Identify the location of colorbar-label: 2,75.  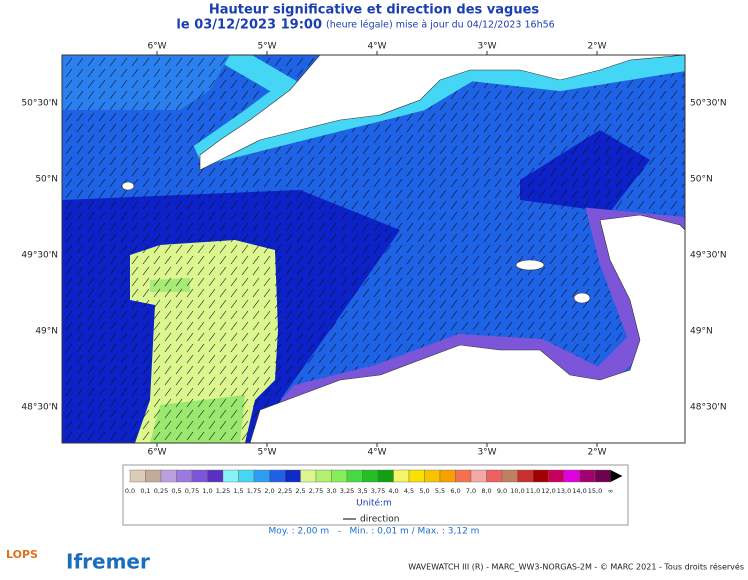
(316, 491).